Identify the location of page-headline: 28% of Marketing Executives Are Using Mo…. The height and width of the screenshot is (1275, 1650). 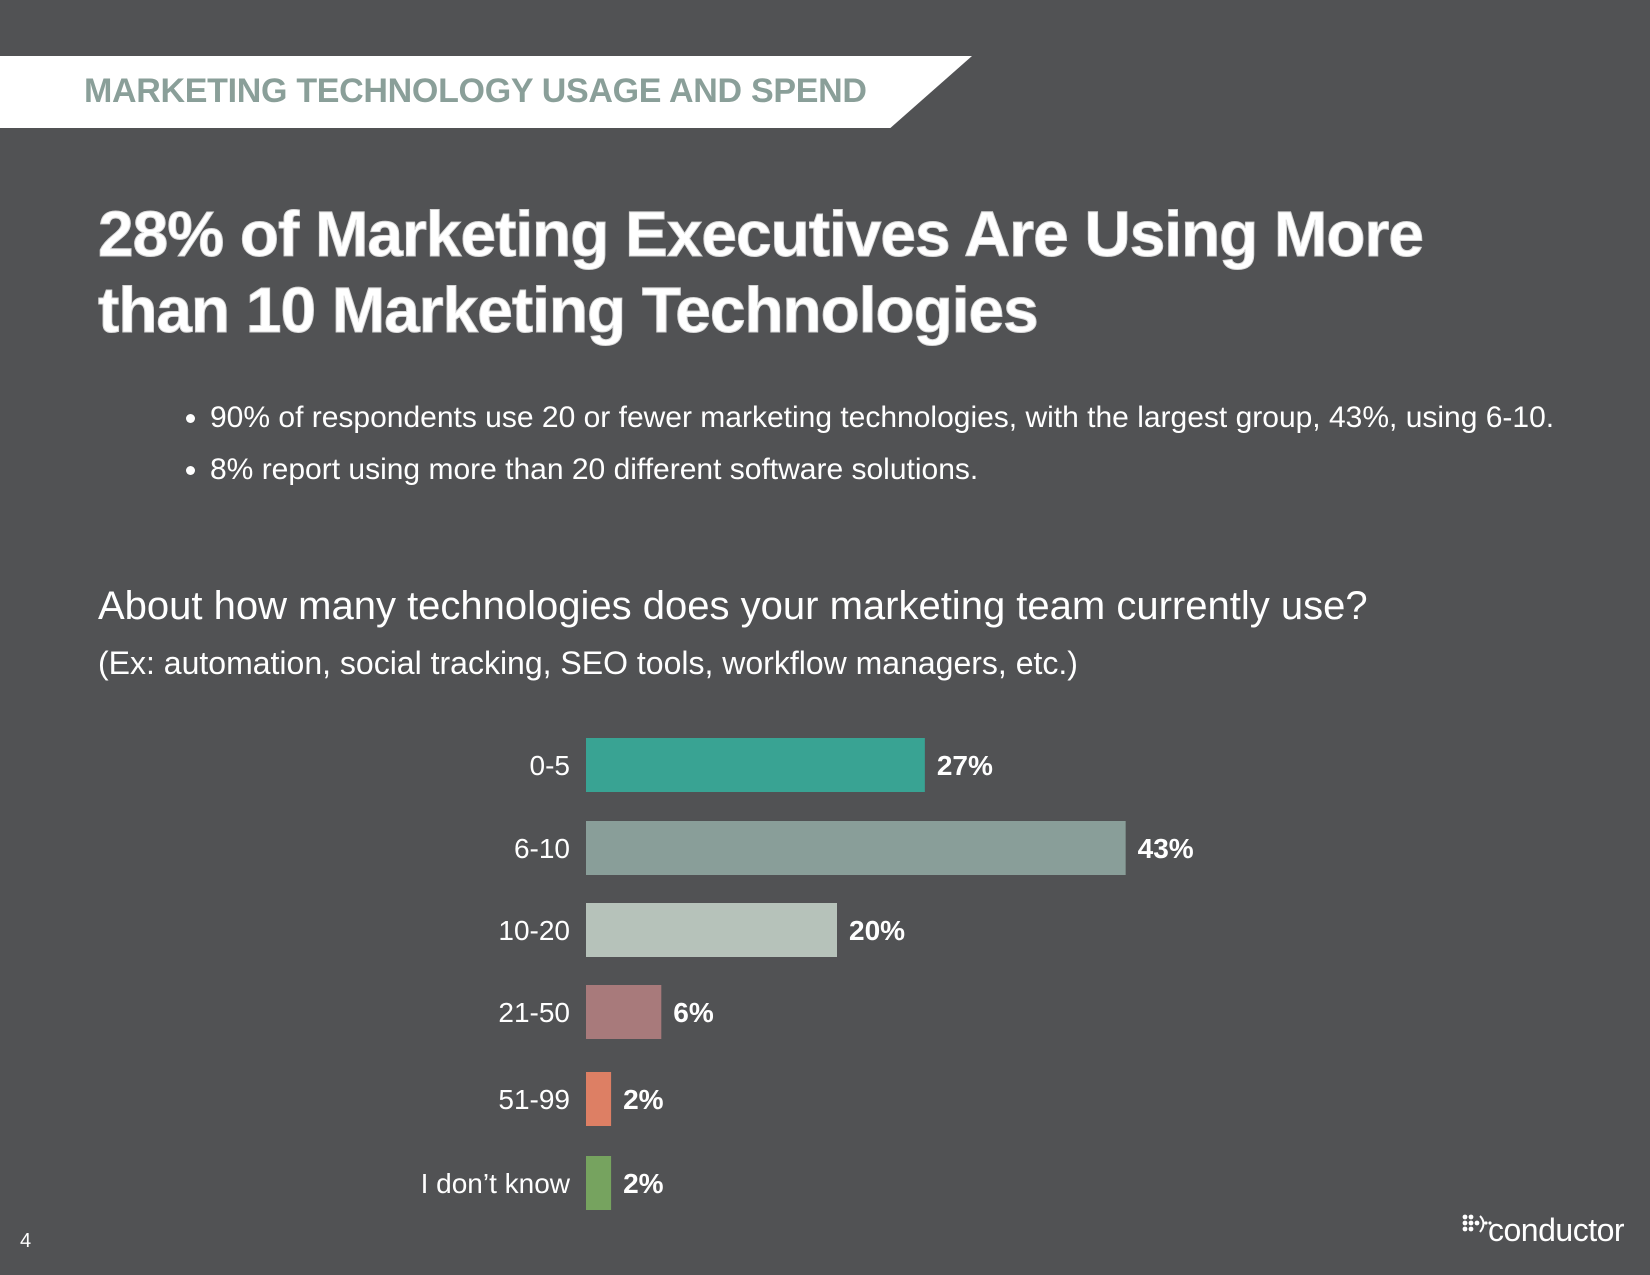
(838, 272).